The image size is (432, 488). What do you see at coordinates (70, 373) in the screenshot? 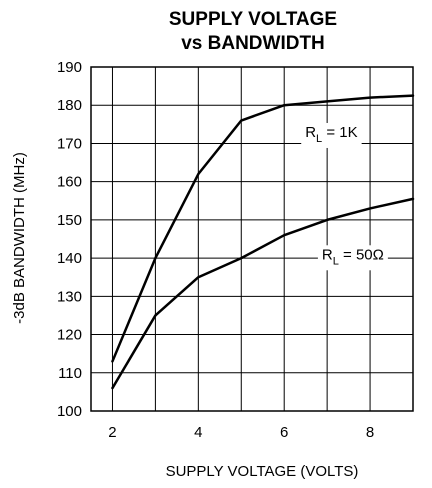
I see `y-tick-label: 110` at bounding box center [70, 373].